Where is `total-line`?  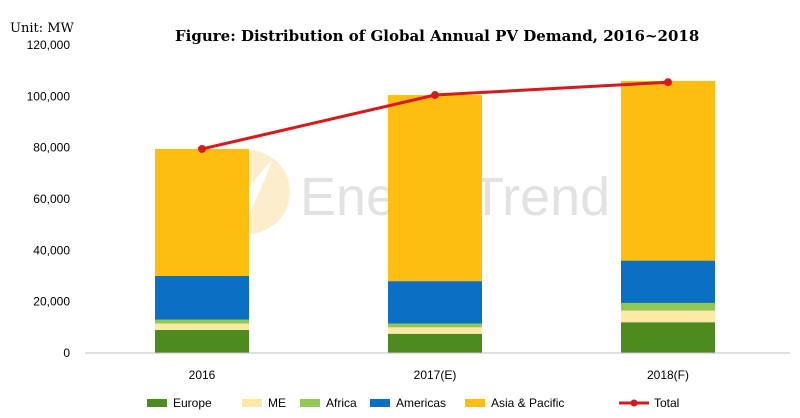 total-line is located at coordinates (435, 115).